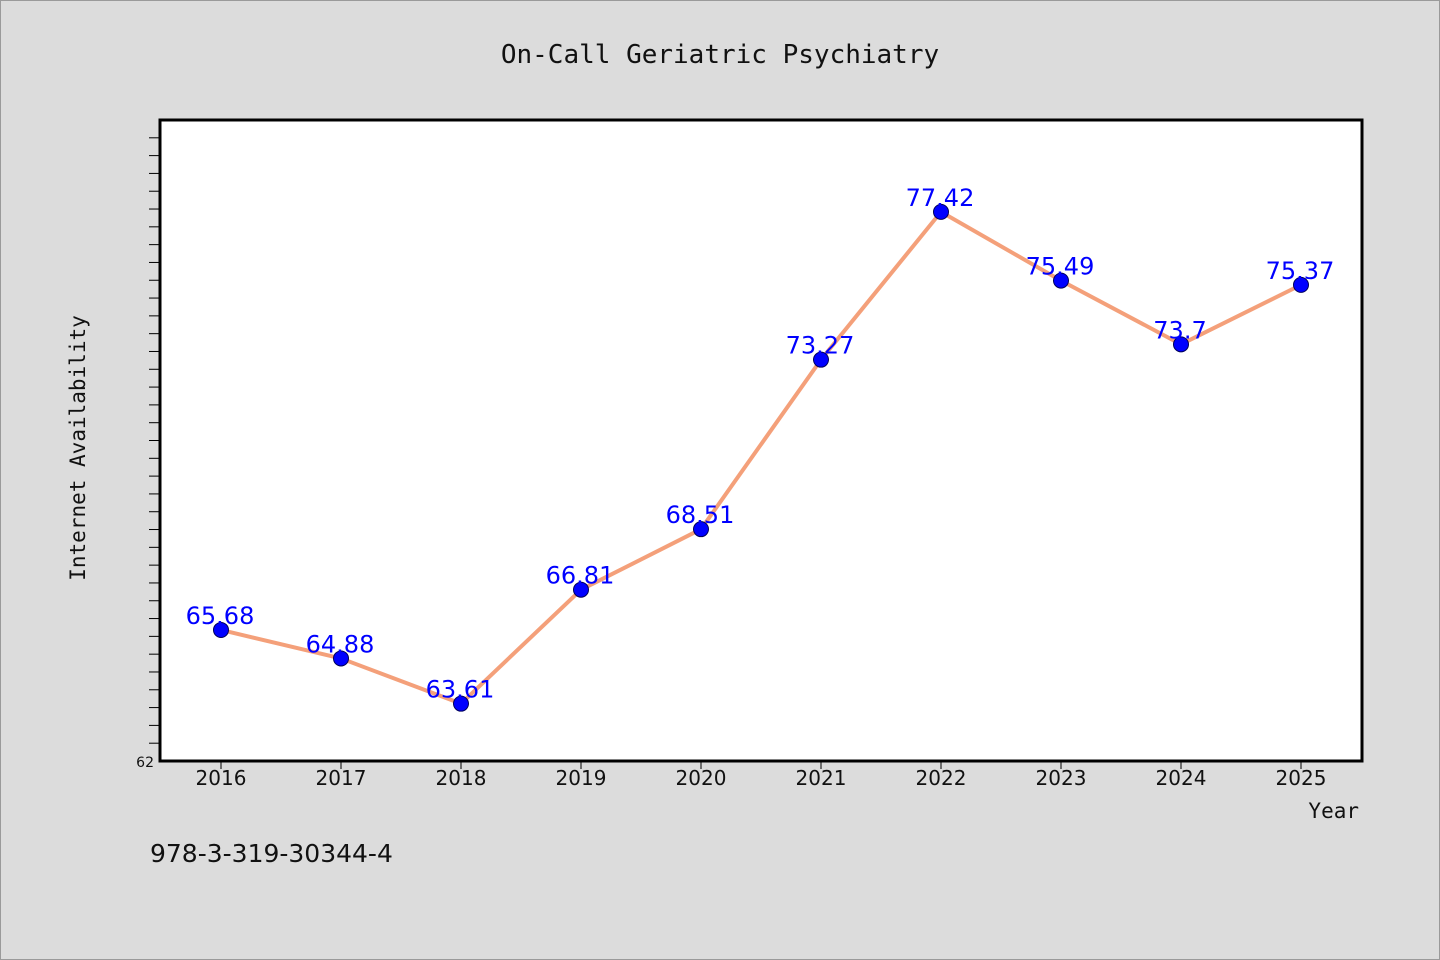 The image size is (1440, 960). What do you see at coordinates (341, 778) in the screenshot?
I see `x-tick-label: 2017` at bounding box center [341, 778].